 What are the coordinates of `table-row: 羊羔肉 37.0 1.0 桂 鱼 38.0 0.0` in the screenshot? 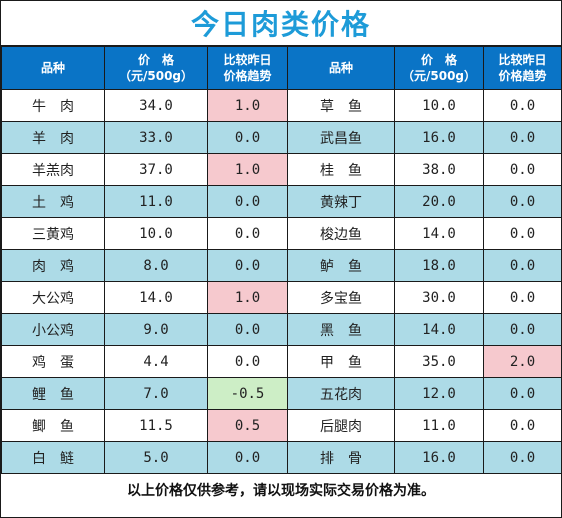 It's located at (281, 169).